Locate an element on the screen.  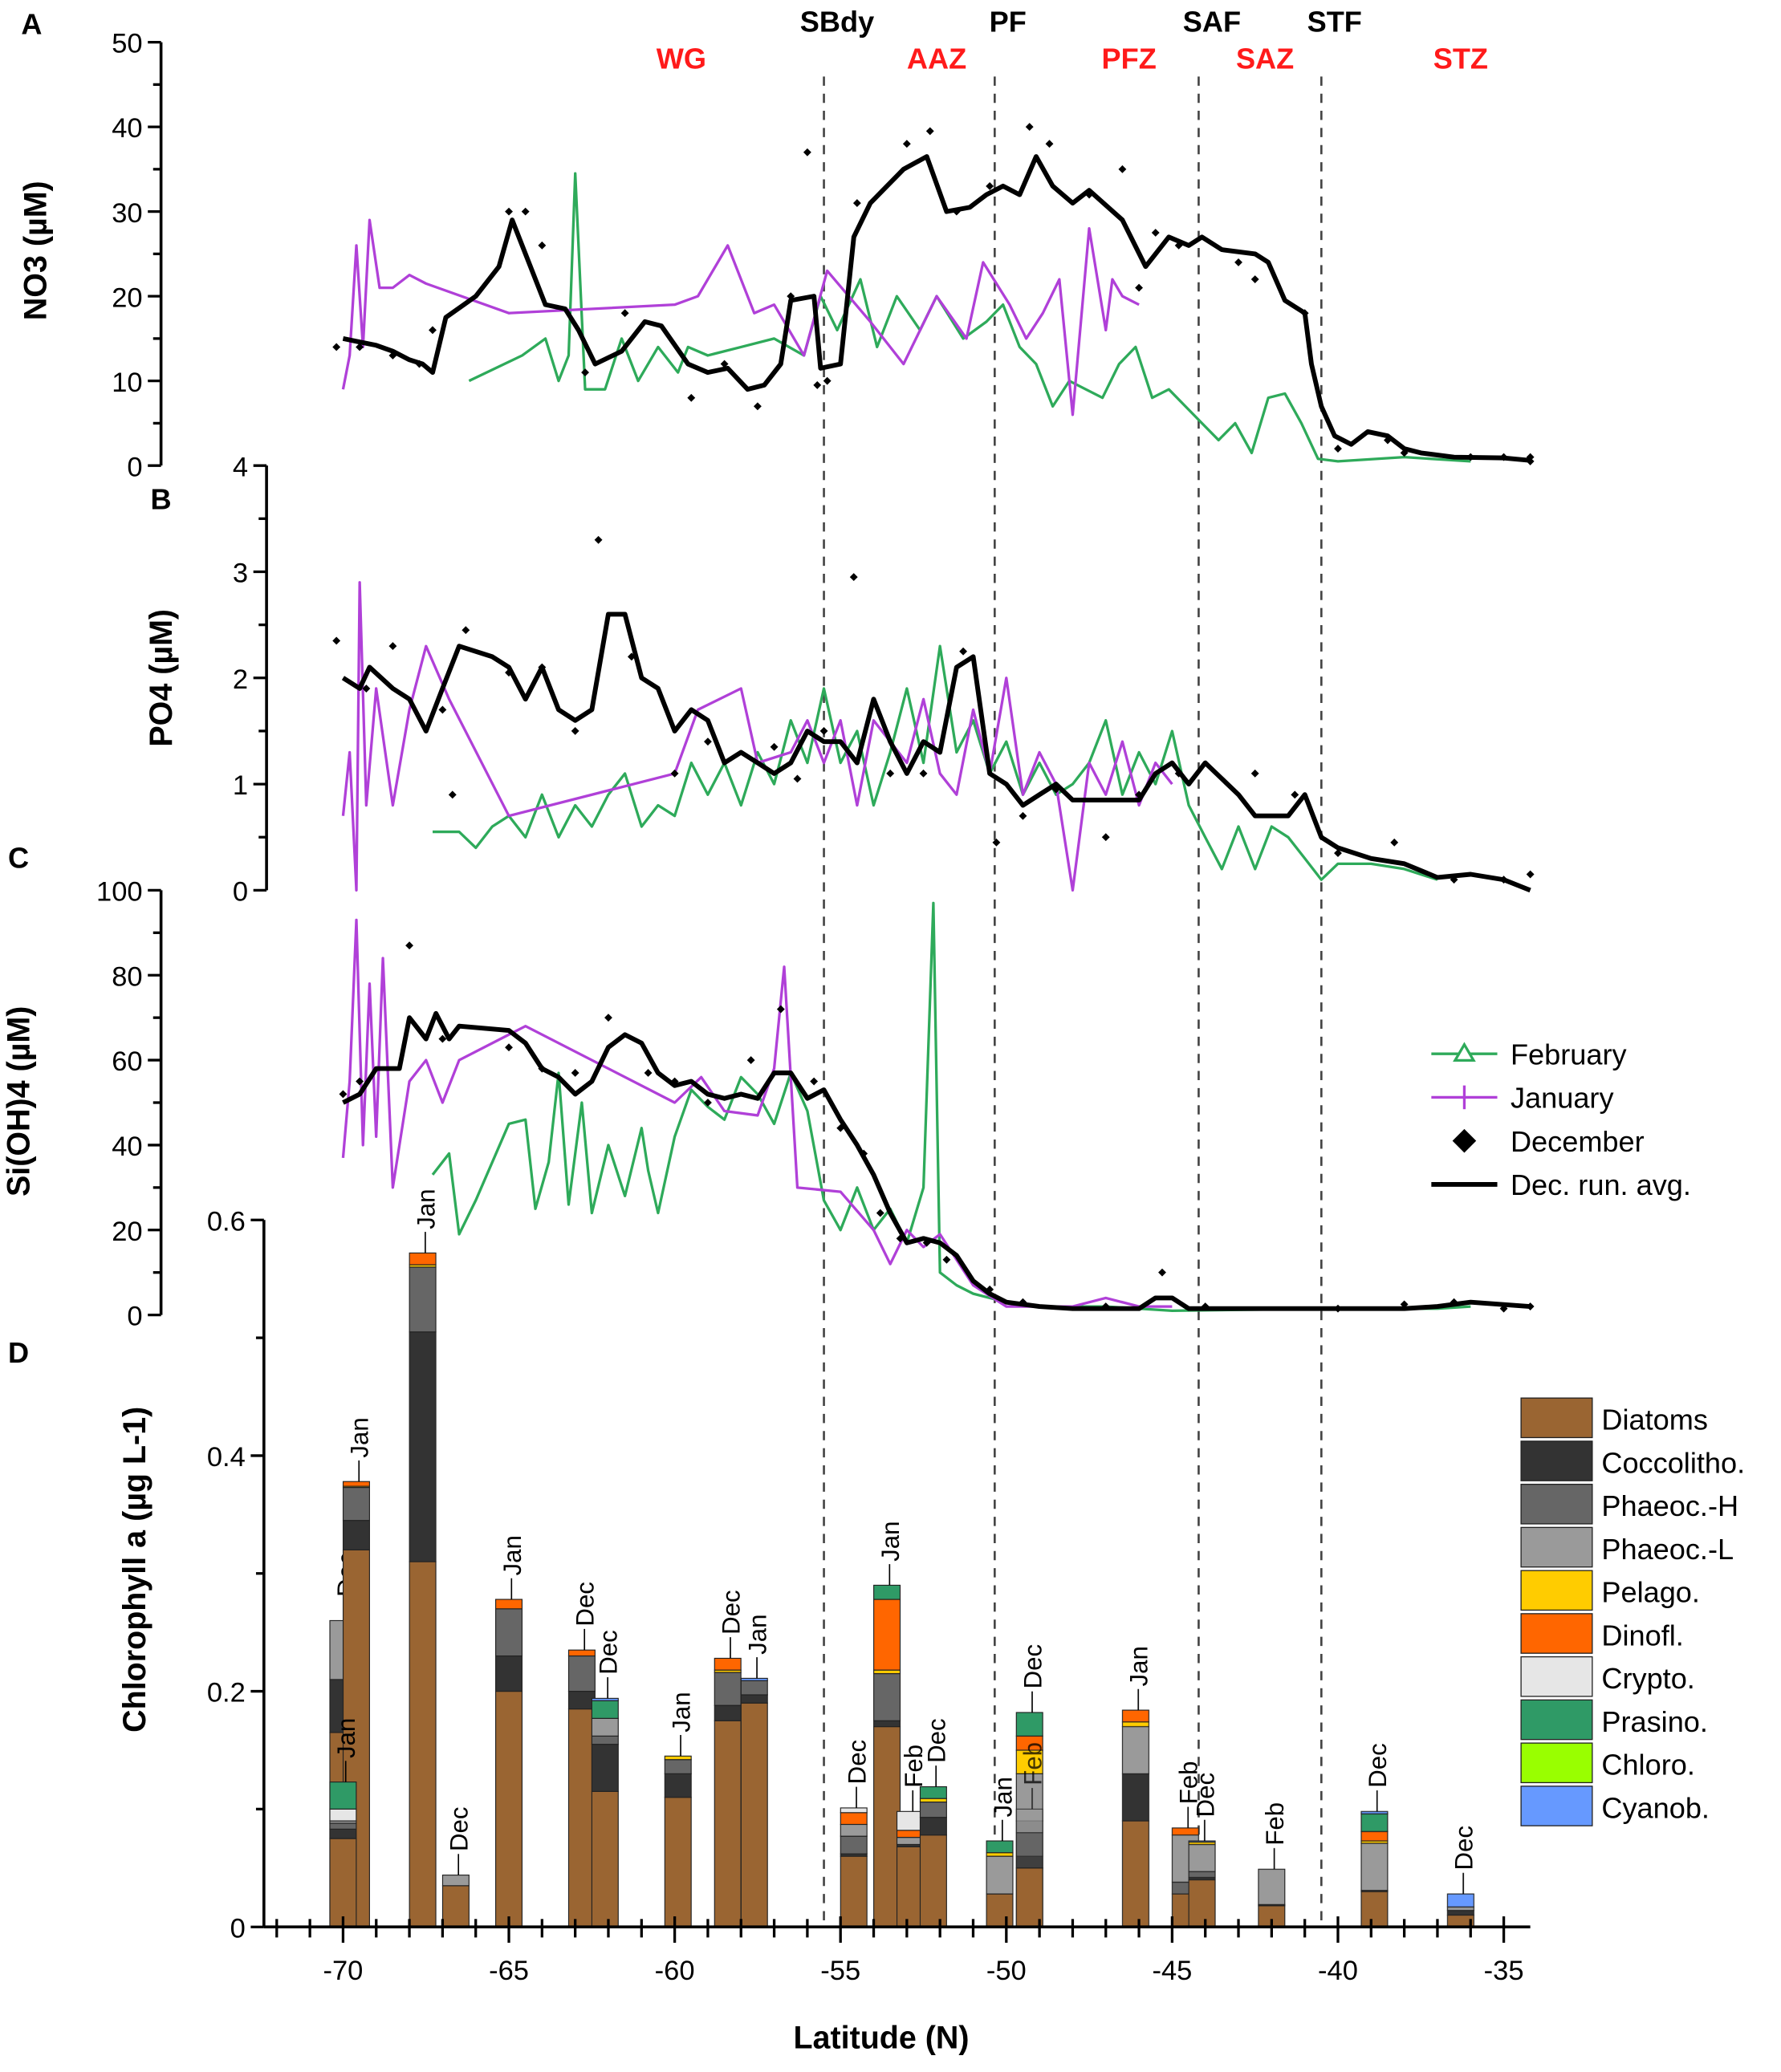
zone-label: WG is located at coordinates (681, 58).